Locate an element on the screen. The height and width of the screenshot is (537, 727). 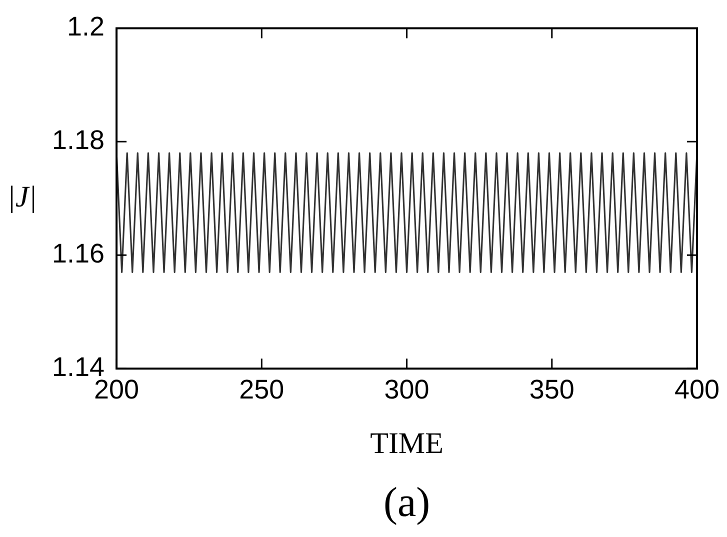
x-tick-label: 300 is located at coordinates (407, 389).